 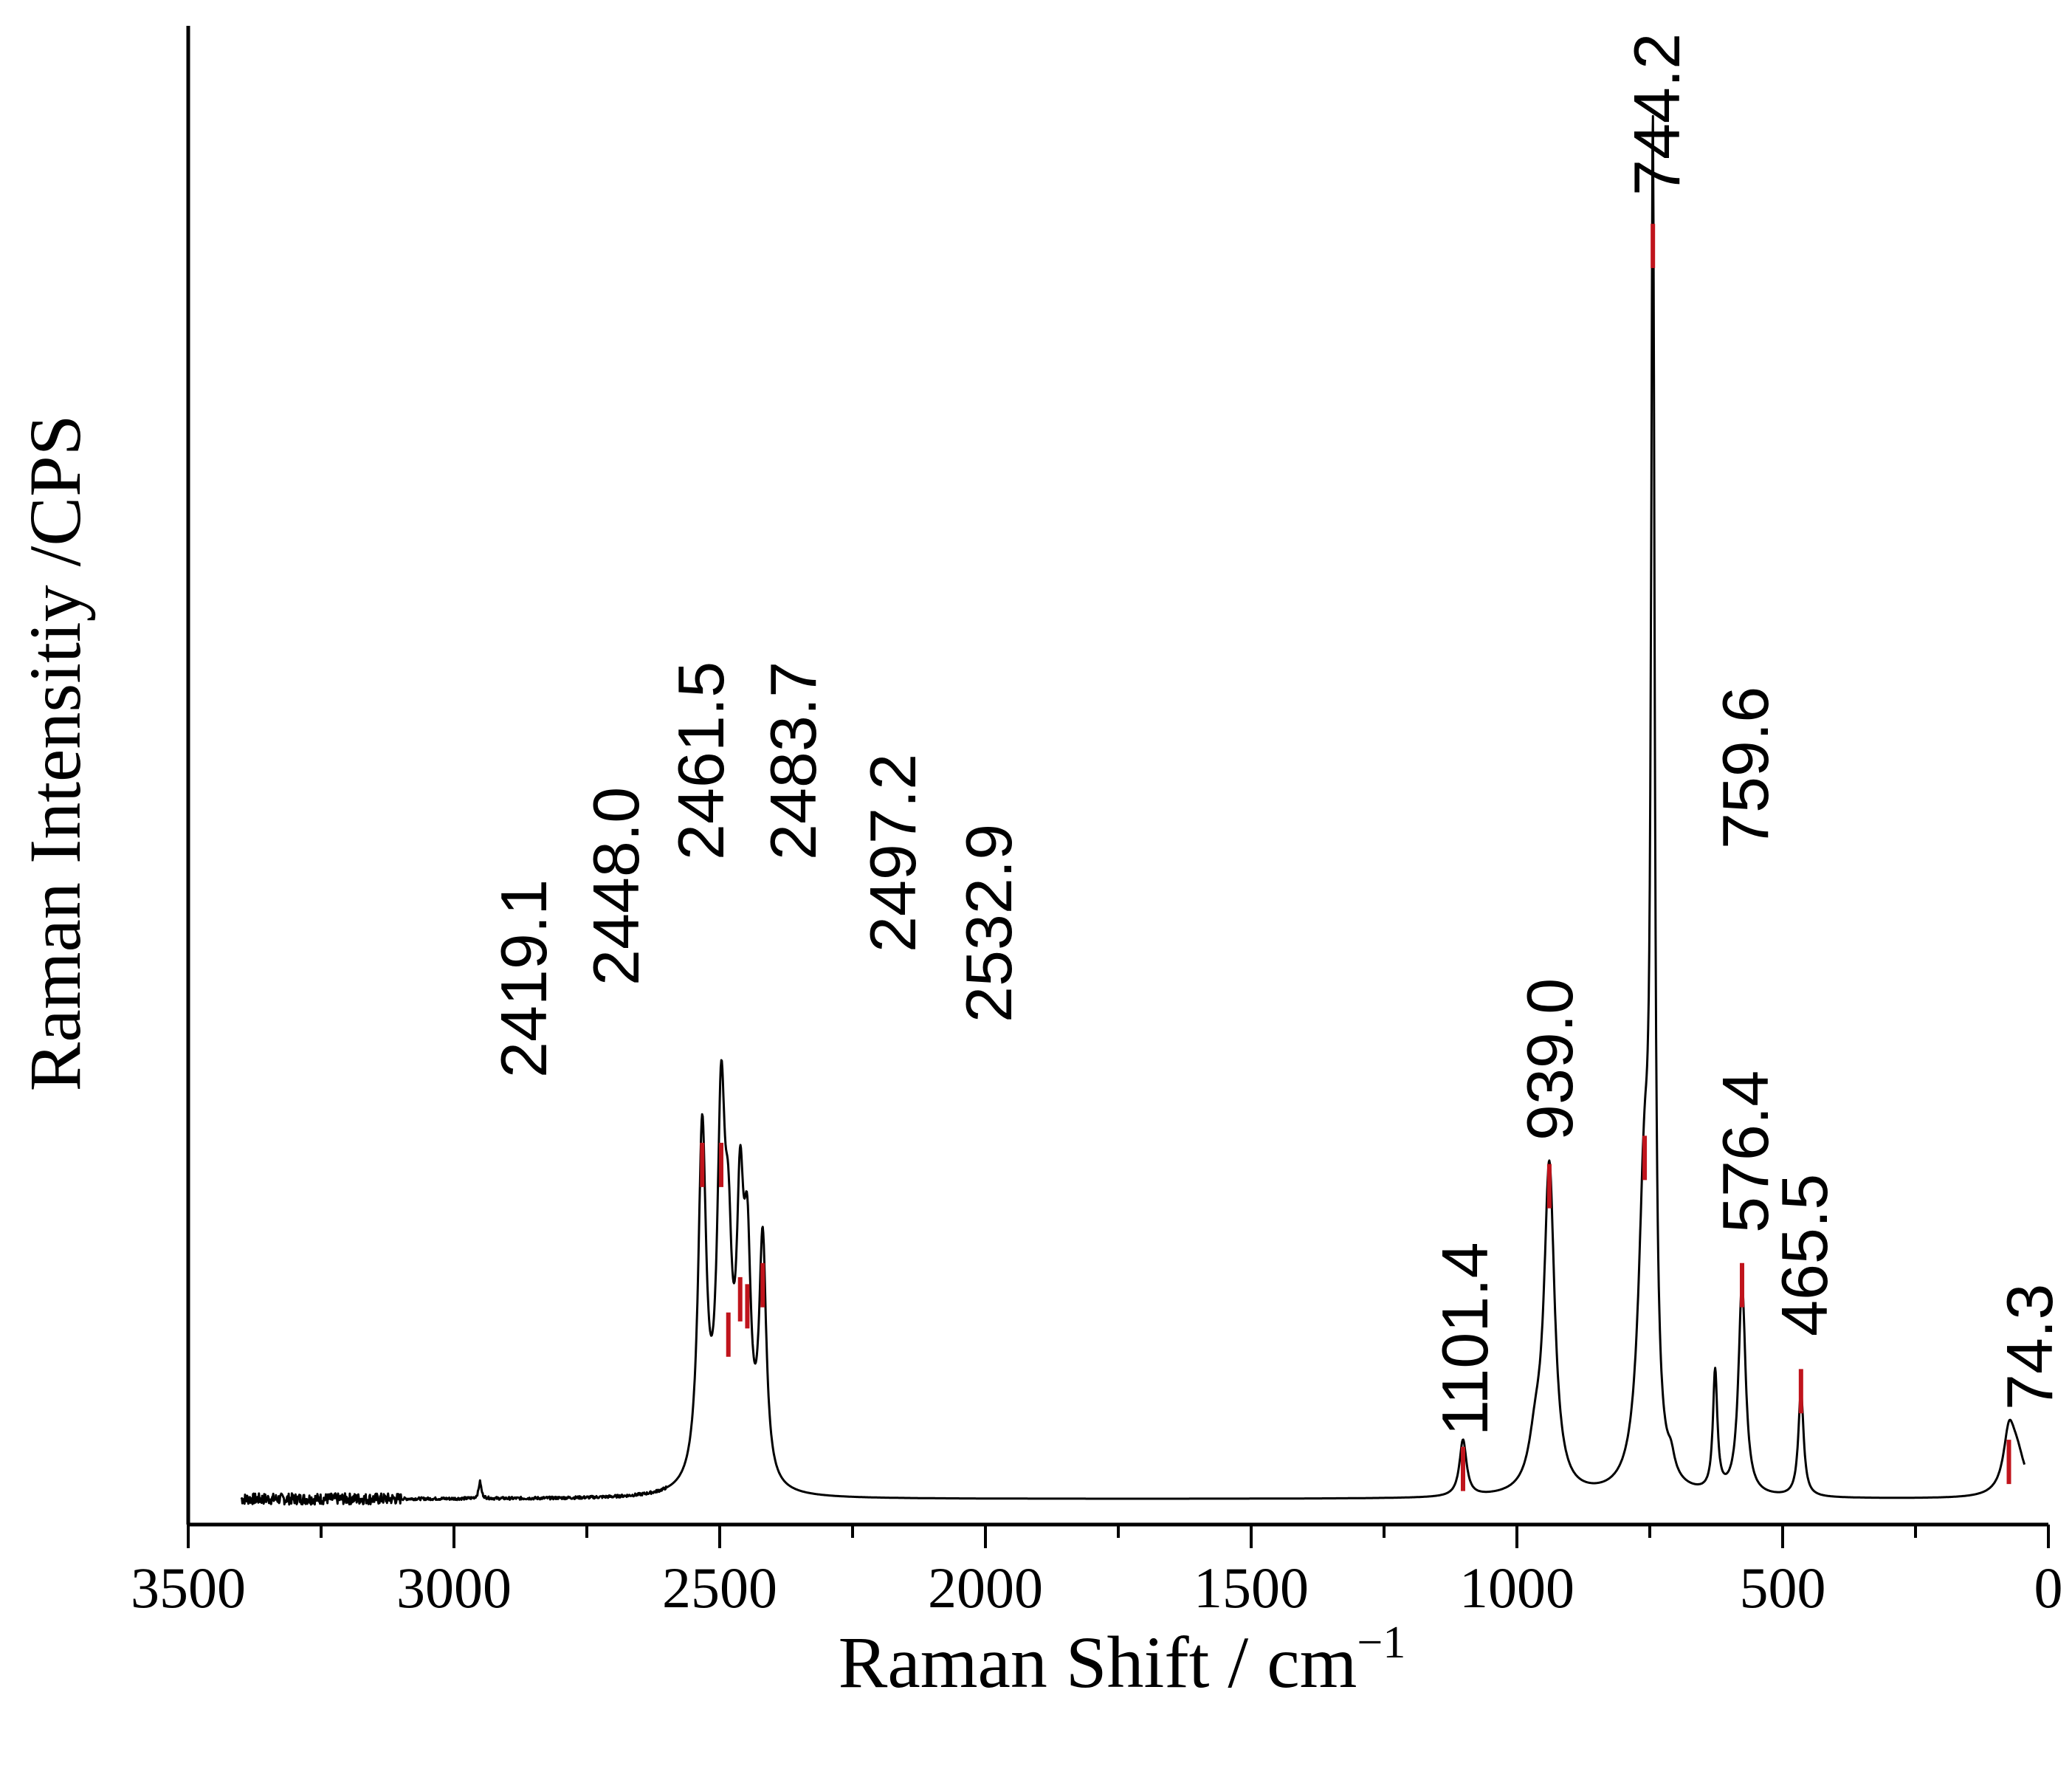 I want to click on x-axis-title-superscript: −1, so click(x=1381, y=1643).